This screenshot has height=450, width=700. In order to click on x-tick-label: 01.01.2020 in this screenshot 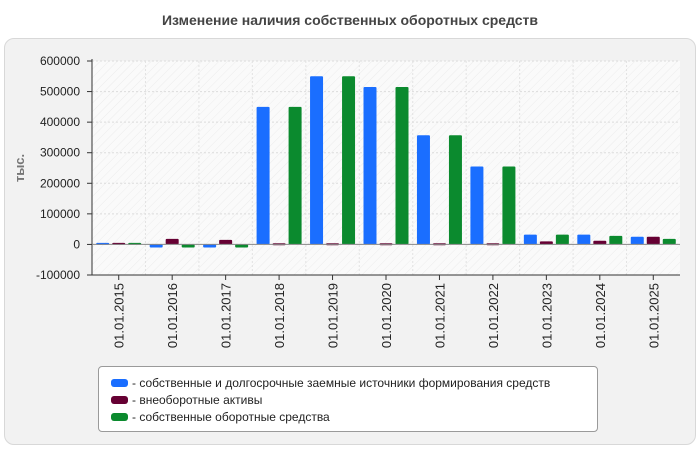, I will do `click(386, 315)`.